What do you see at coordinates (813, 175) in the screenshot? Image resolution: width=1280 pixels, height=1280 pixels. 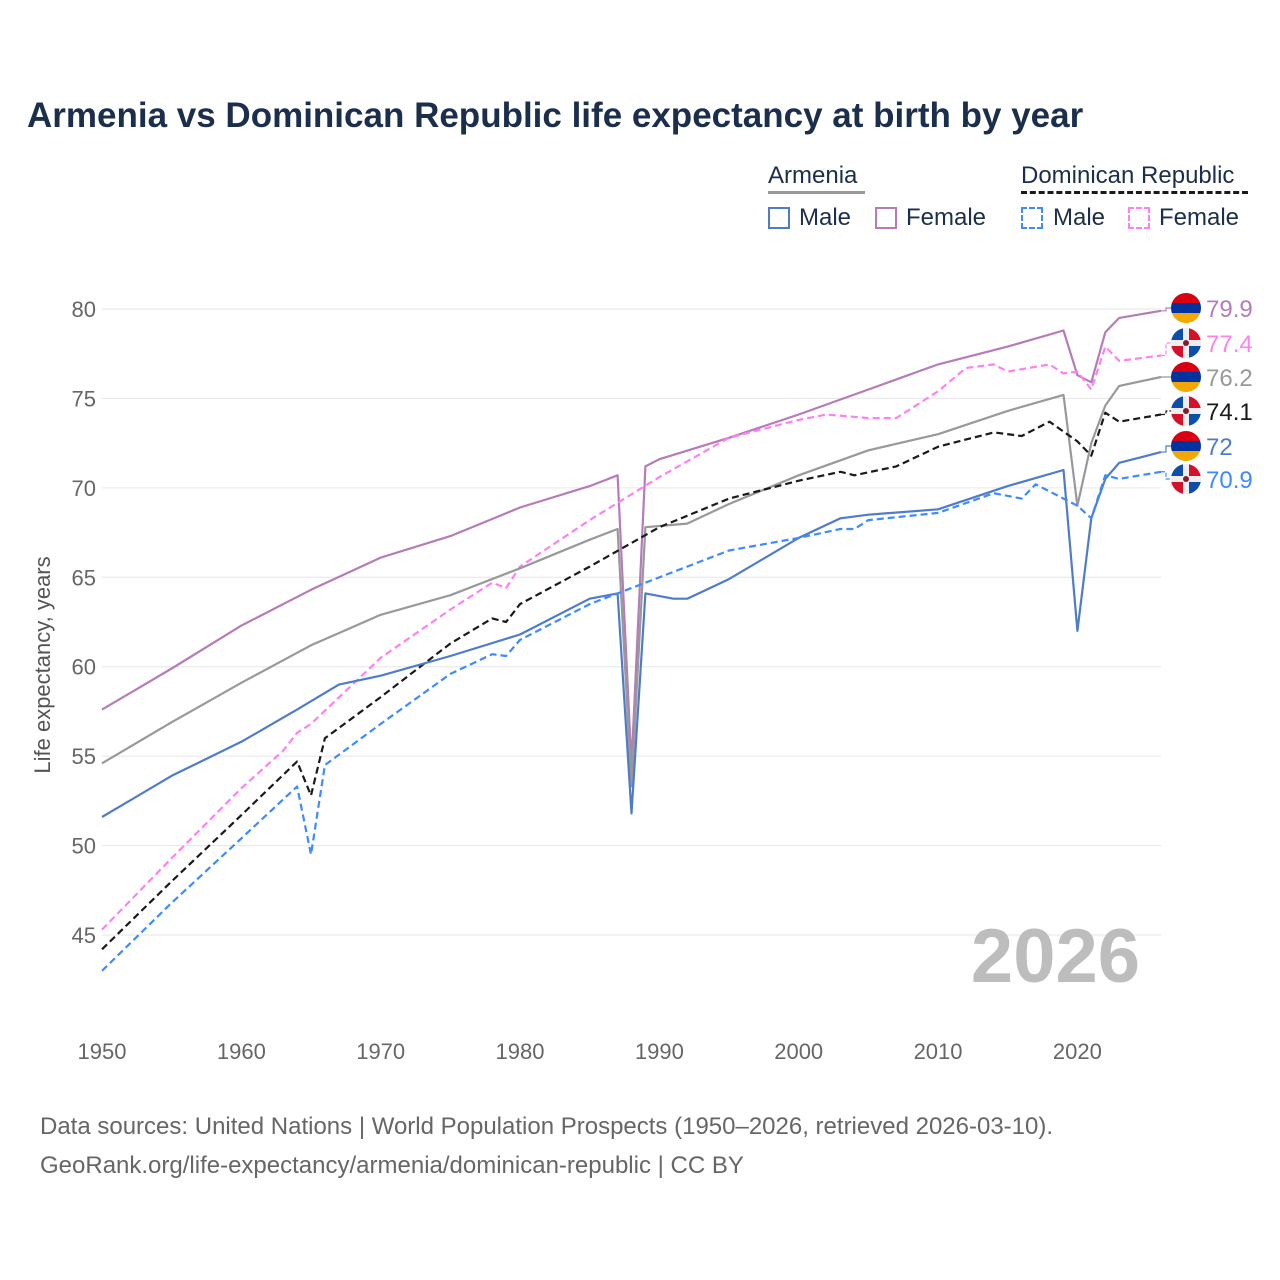 I see `legend-group-armenia: Armenia` at bounding box center [813, 175].